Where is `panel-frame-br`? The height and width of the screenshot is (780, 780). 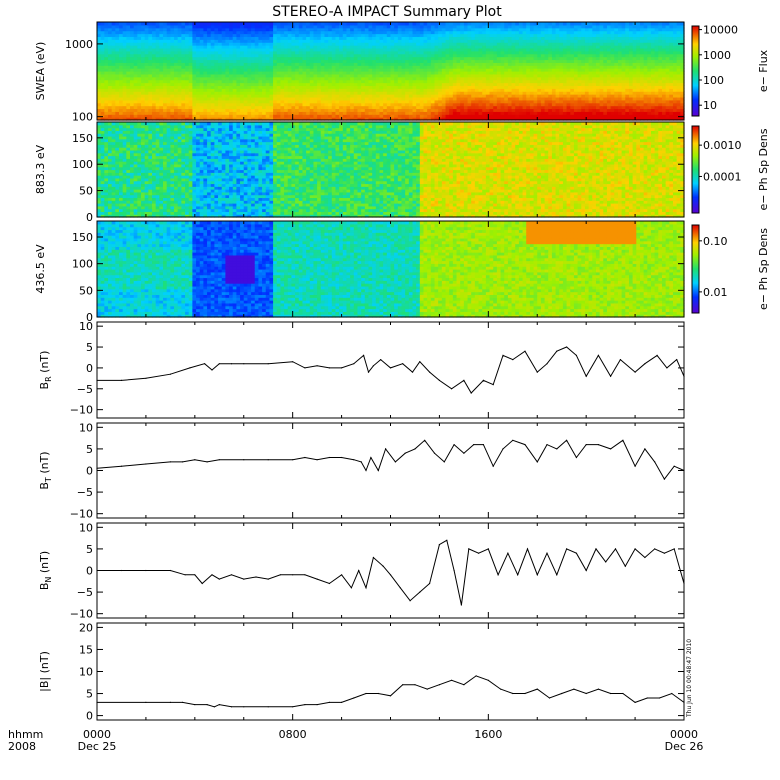
panel-frame-br is located at coordinates (390, 370).